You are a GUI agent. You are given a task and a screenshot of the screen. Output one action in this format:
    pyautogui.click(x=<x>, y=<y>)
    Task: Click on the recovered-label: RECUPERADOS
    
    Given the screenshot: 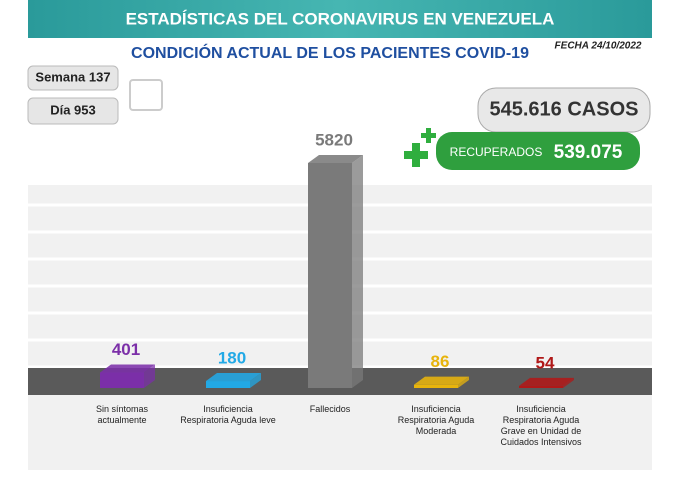 What is the action you would take?
    pyautogui.click(x=496, y=152)
    